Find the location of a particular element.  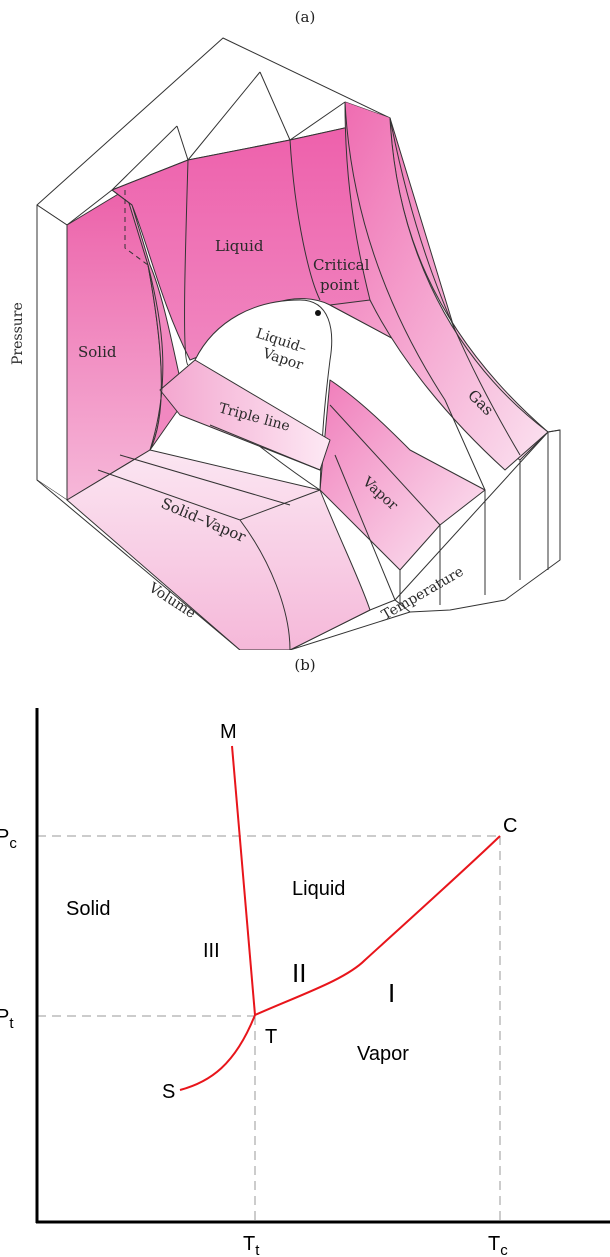

curve-label-ii: II is located at coordinates (299, 973).